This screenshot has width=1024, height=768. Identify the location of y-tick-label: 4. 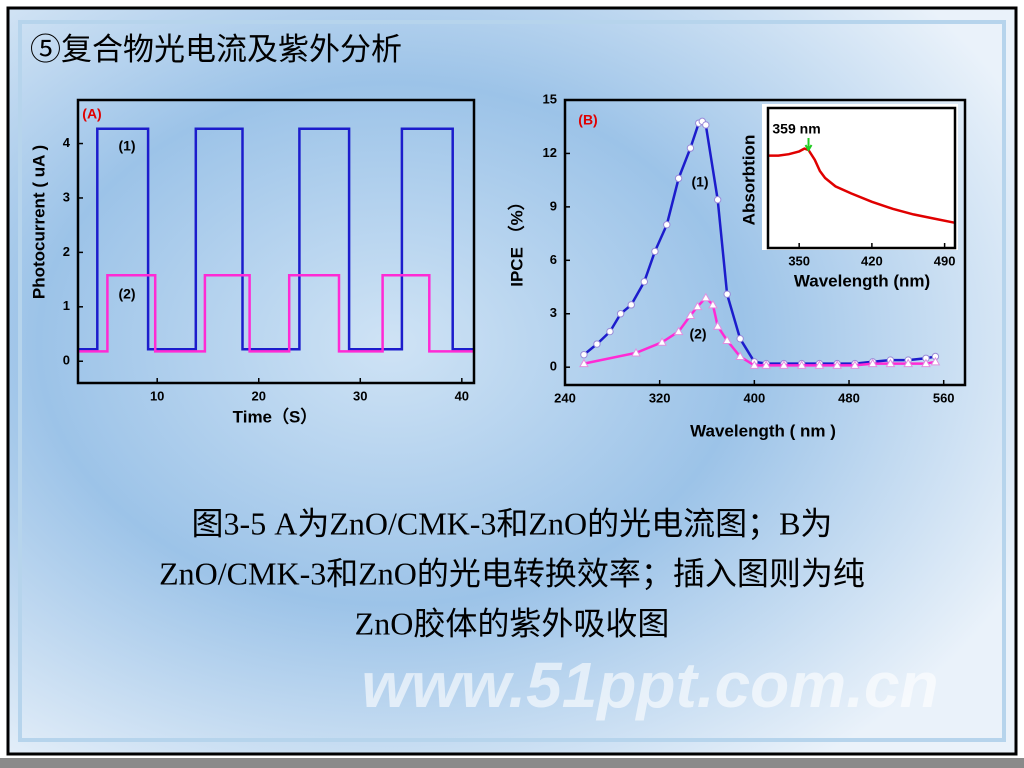
(67, 142).